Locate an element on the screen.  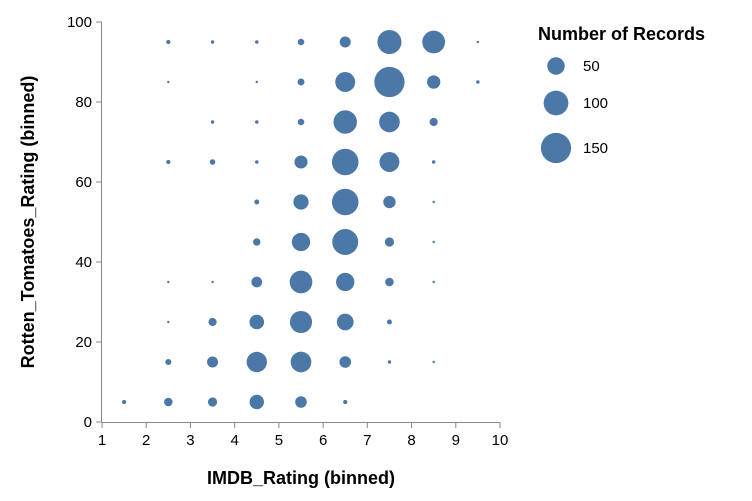
x-tick-label: 10 is located at coordinates (500, 440).